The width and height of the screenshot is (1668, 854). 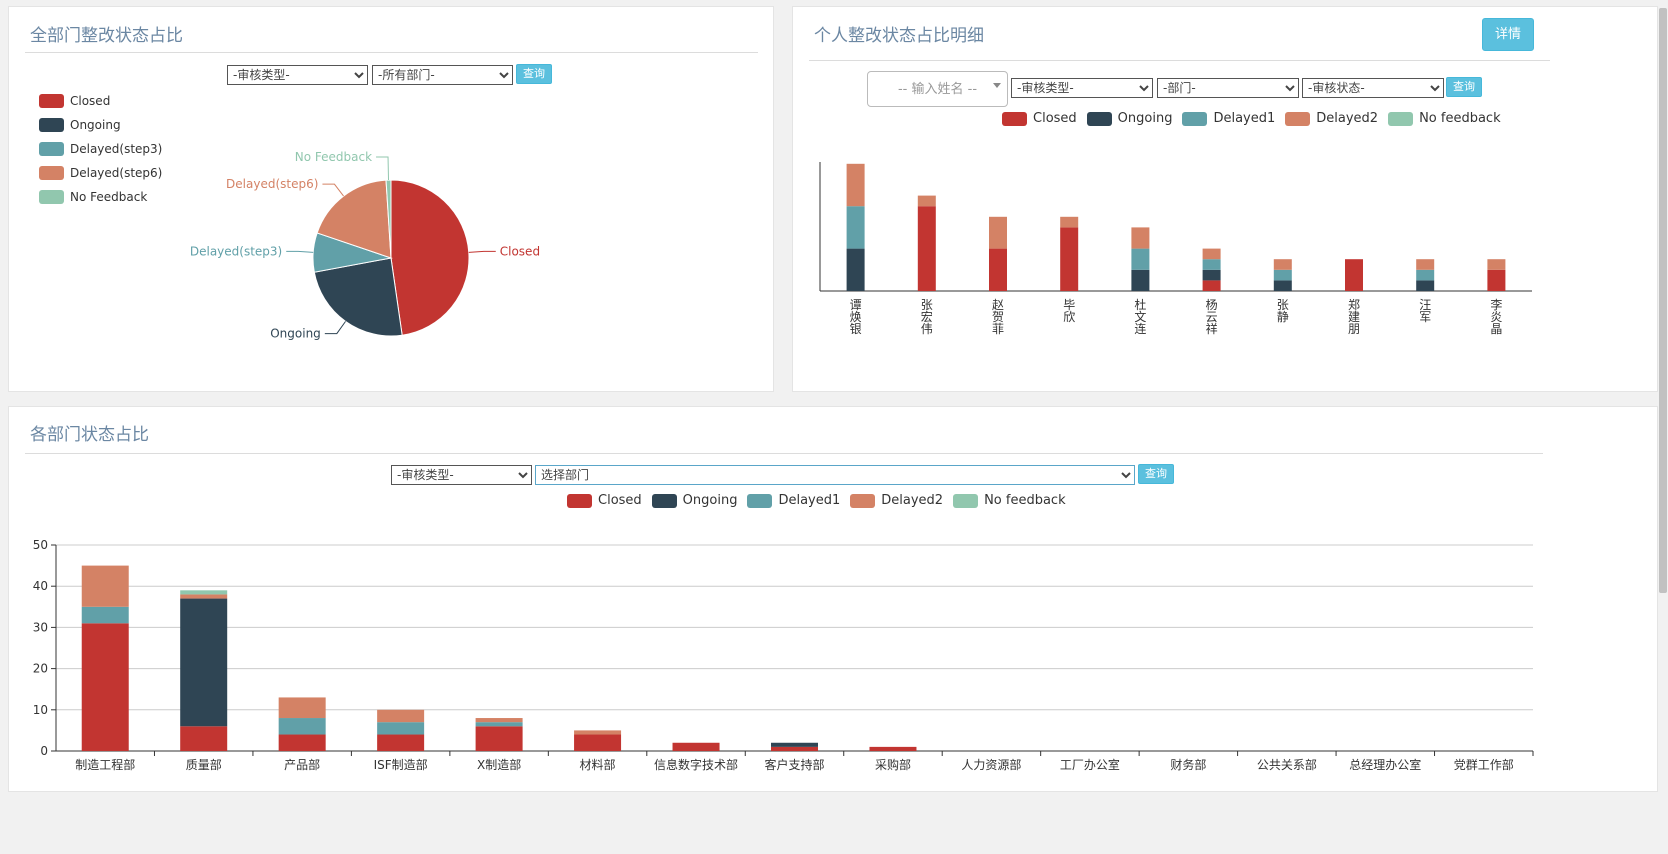 What do you see at coordinates (835, 475) in the screenshot?
I see `department-select: 选择部门` at bounding box center [835, 475].